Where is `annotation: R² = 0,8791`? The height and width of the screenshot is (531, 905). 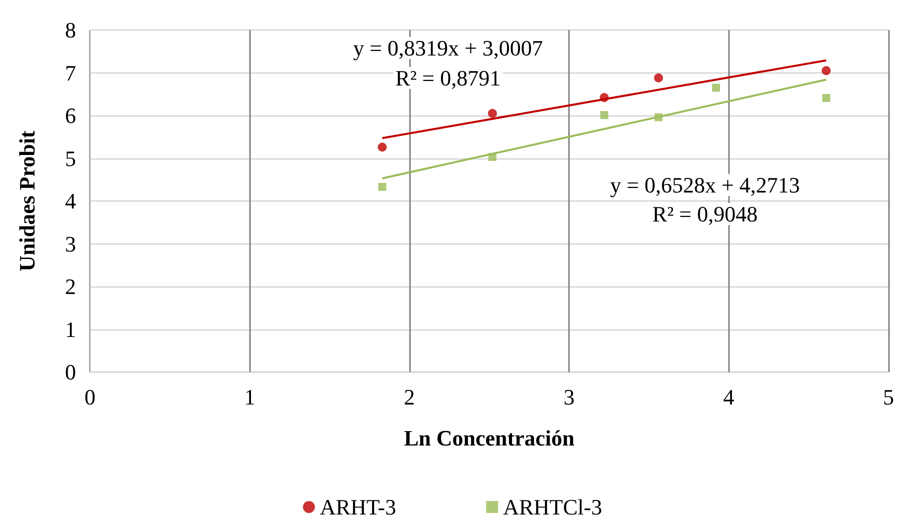 annotation: R² = 0,8791 is located at coordinates (448, 78).